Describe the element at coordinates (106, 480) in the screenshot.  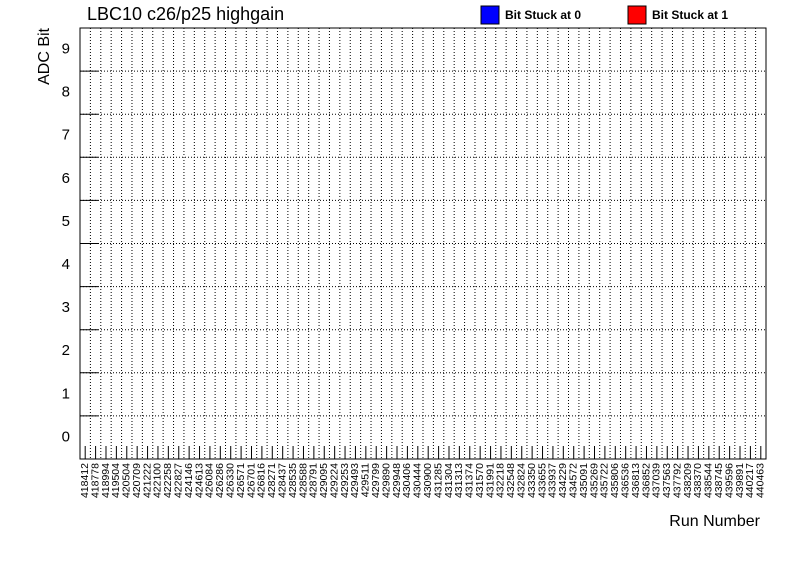
I see `x-tick-label: 418994` at that location.